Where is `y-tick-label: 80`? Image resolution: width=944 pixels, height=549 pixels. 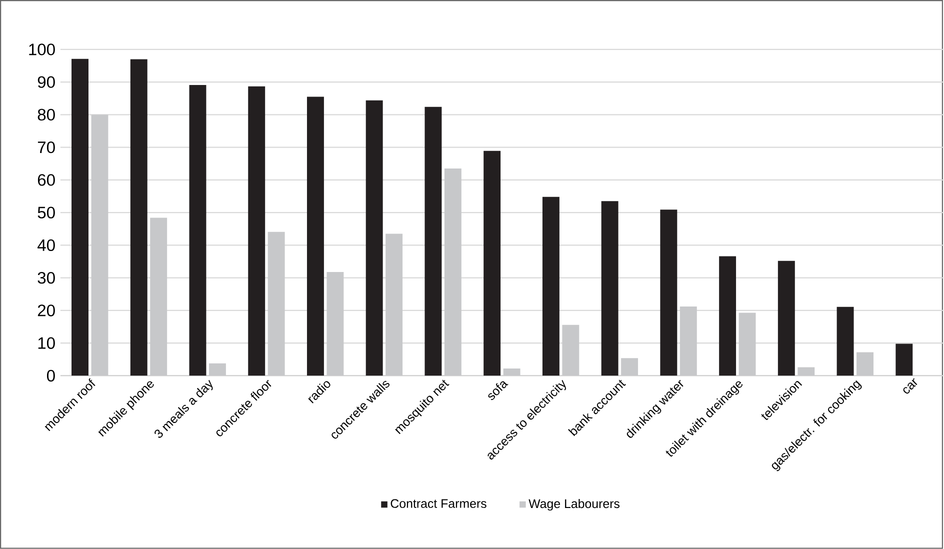 y-tick-label: 80 is located at coordinates (46, 114).